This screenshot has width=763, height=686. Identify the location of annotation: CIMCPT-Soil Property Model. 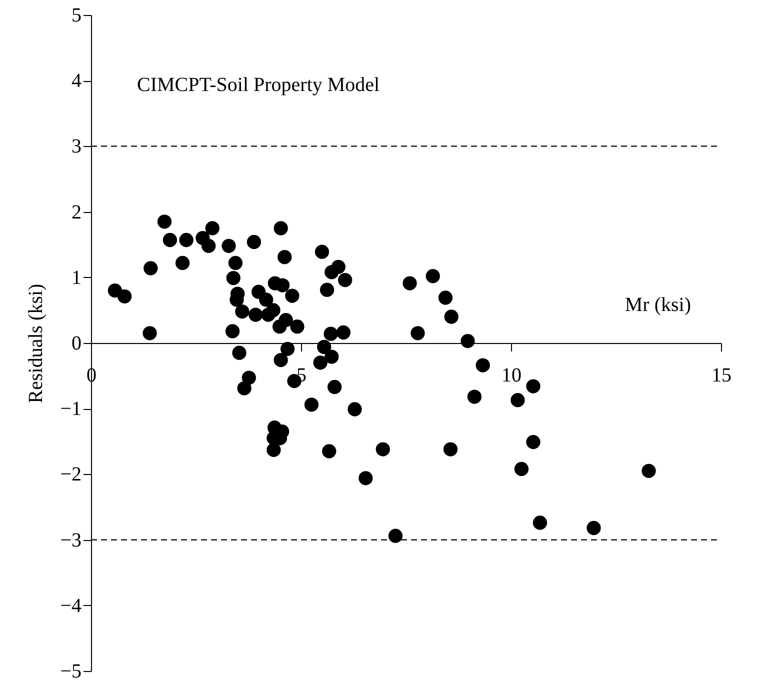
(258, 85).